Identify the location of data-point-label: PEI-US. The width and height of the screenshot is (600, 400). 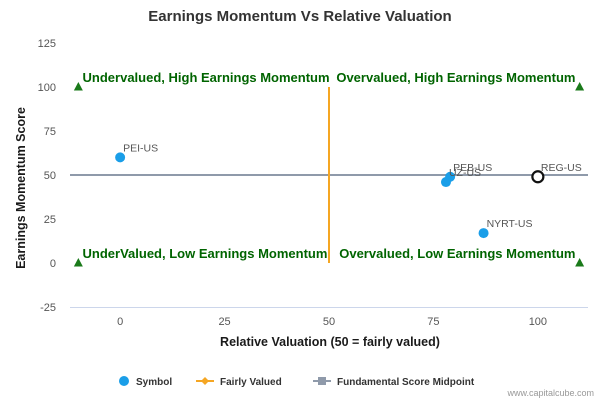
(140, 148).